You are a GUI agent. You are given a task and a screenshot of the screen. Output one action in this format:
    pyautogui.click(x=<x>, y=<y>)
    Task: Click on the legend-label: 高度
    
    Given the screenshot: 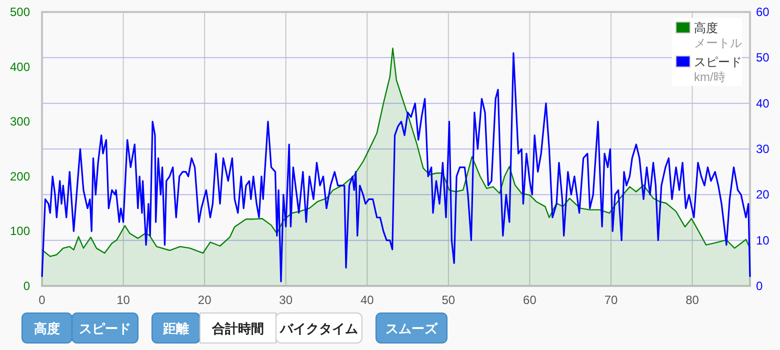 What is the action you would take?
    pyautogui.click(x=706, y=28)
    